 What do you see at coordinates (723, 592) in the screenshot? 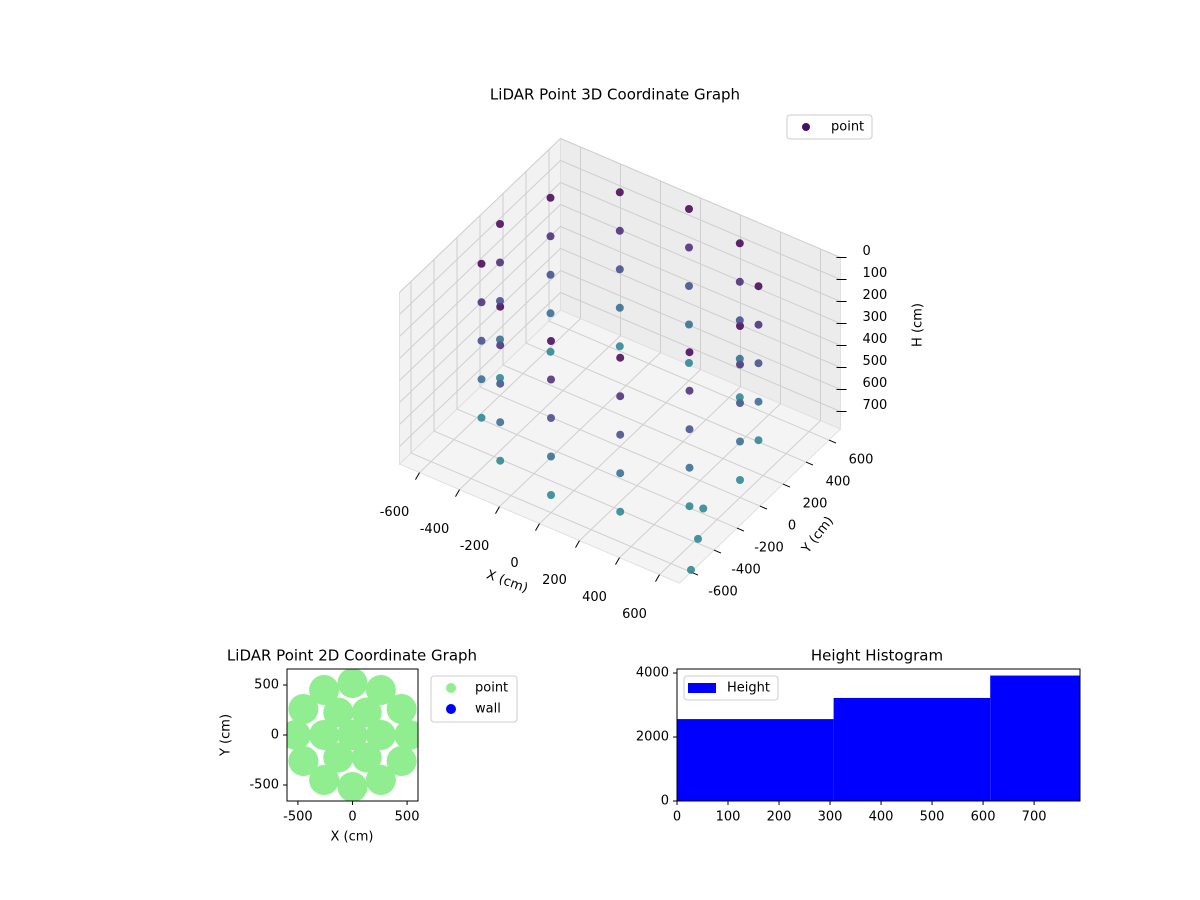
I see `y-tick-label: -600` at bounding box center [723, 592].